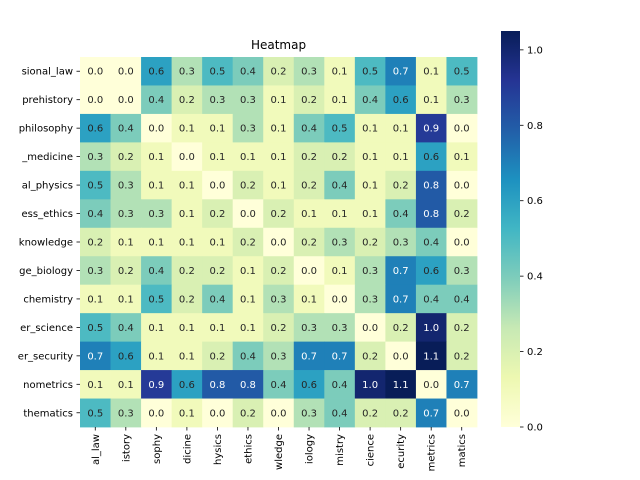  What do you see at coordinates (47, 157) in the screenshot?
I see `row-tick-label: _medicine` at bounding box center [47, 157].